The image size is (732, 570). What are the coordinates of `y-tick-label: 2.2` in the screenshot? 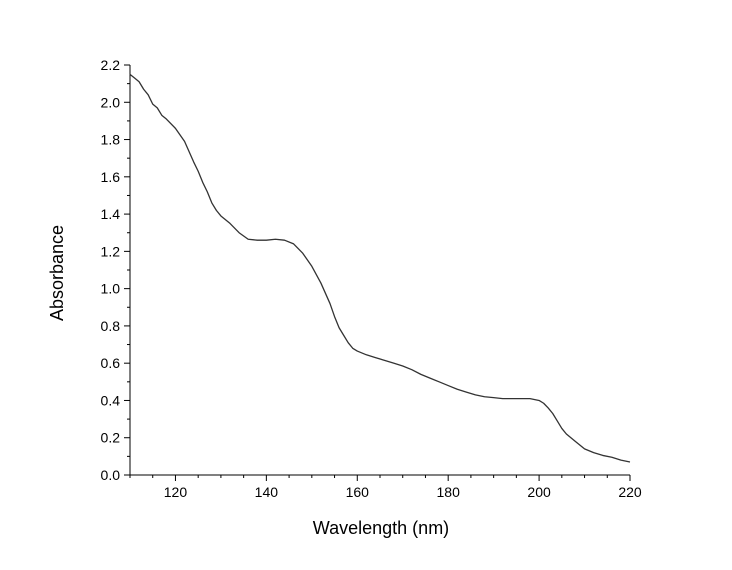 It's located at (111, 65).